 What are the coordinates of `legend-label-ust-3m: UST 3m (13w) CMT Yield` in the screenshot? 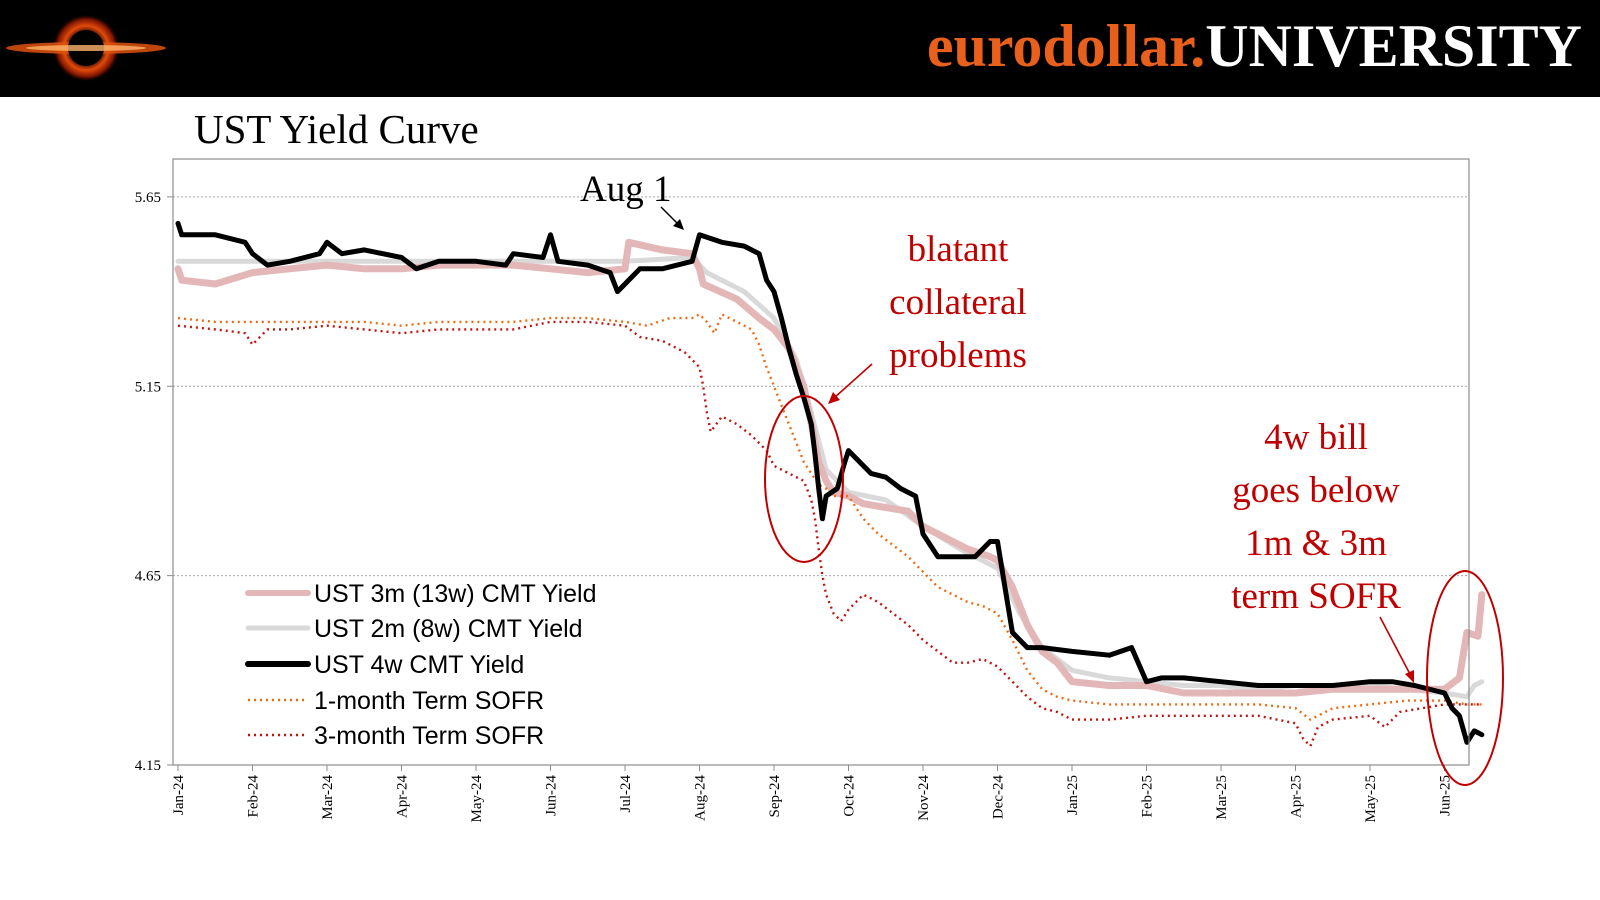 It's located at (455, 594).